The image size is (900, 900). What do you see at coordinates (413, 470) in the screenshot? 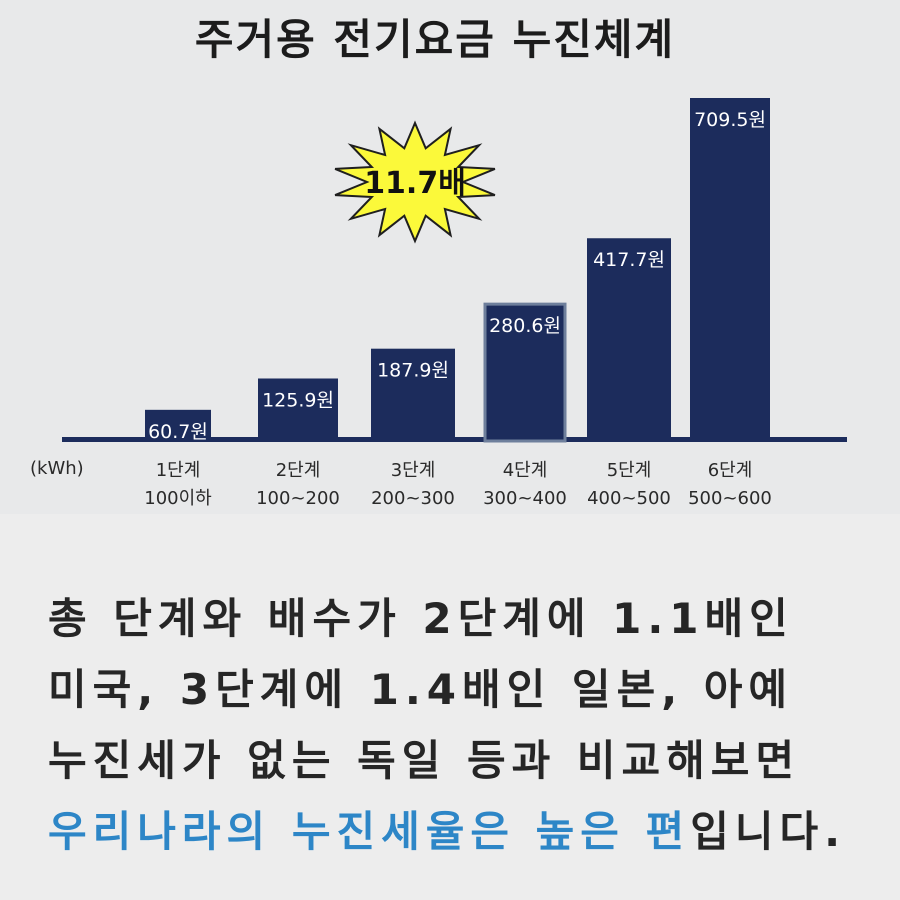
I see `tick-stage-3: 3단계` at bounding box center [413, 470].